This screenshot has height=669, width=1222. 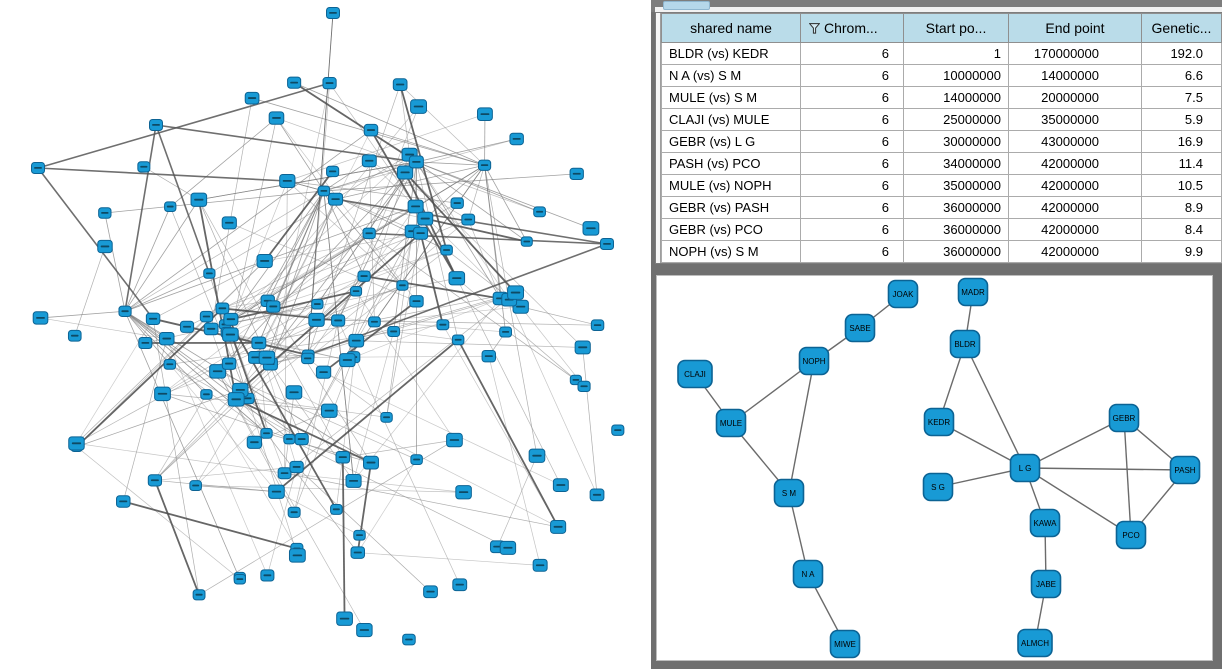 I want to click on session-node-LG: L G, so click(x=1025, y=468).